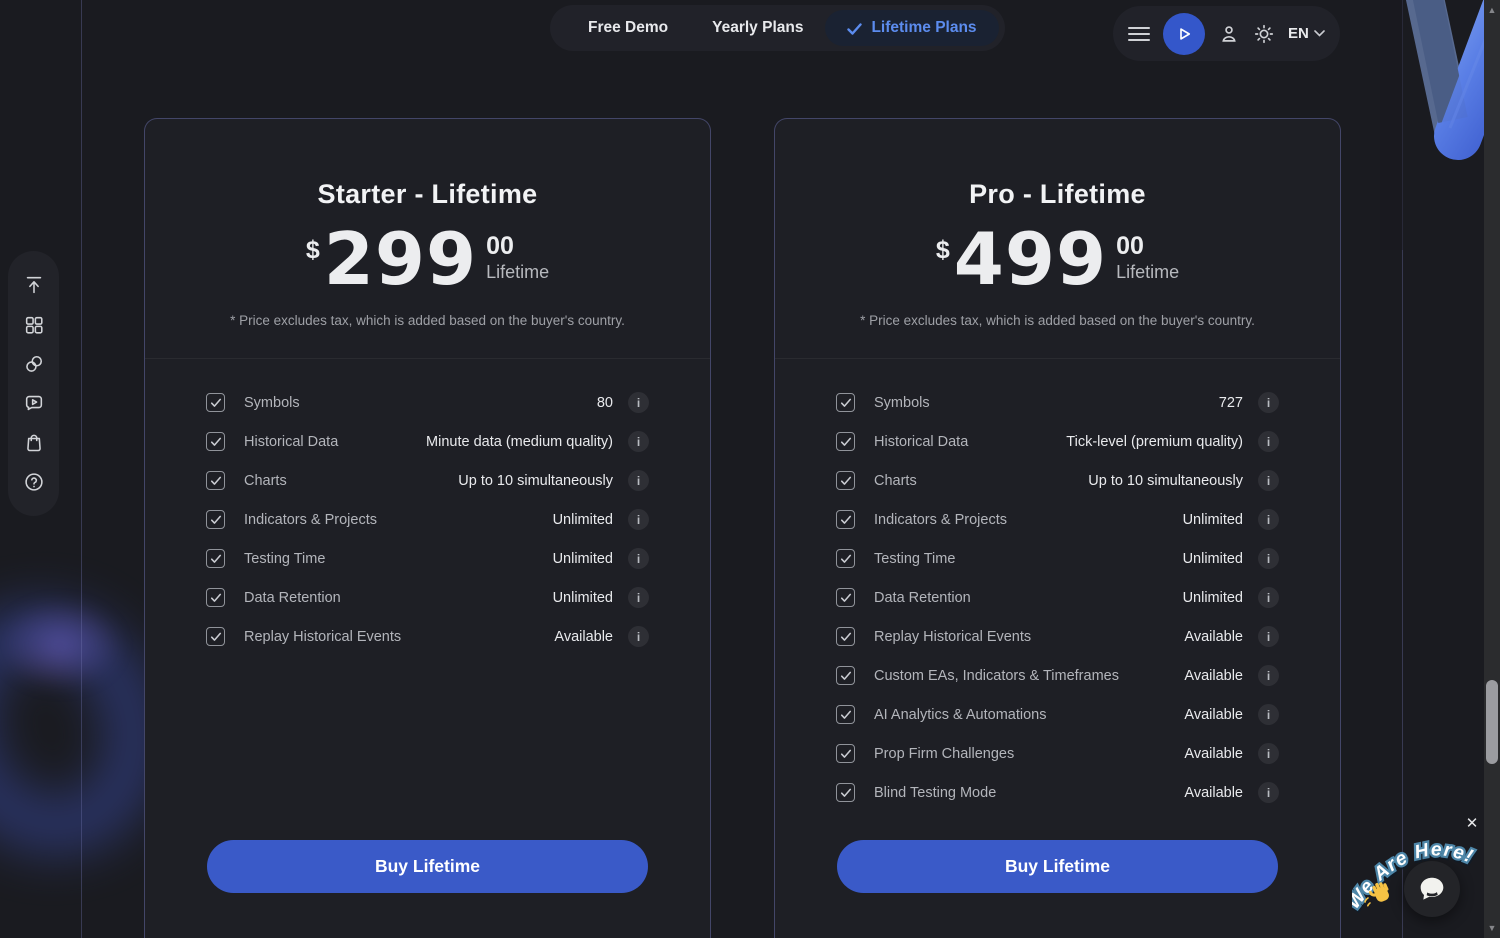  I want to click on plan-tabs: Free Demo Yearly Plans Lifetime Plans, so click(777, 28).